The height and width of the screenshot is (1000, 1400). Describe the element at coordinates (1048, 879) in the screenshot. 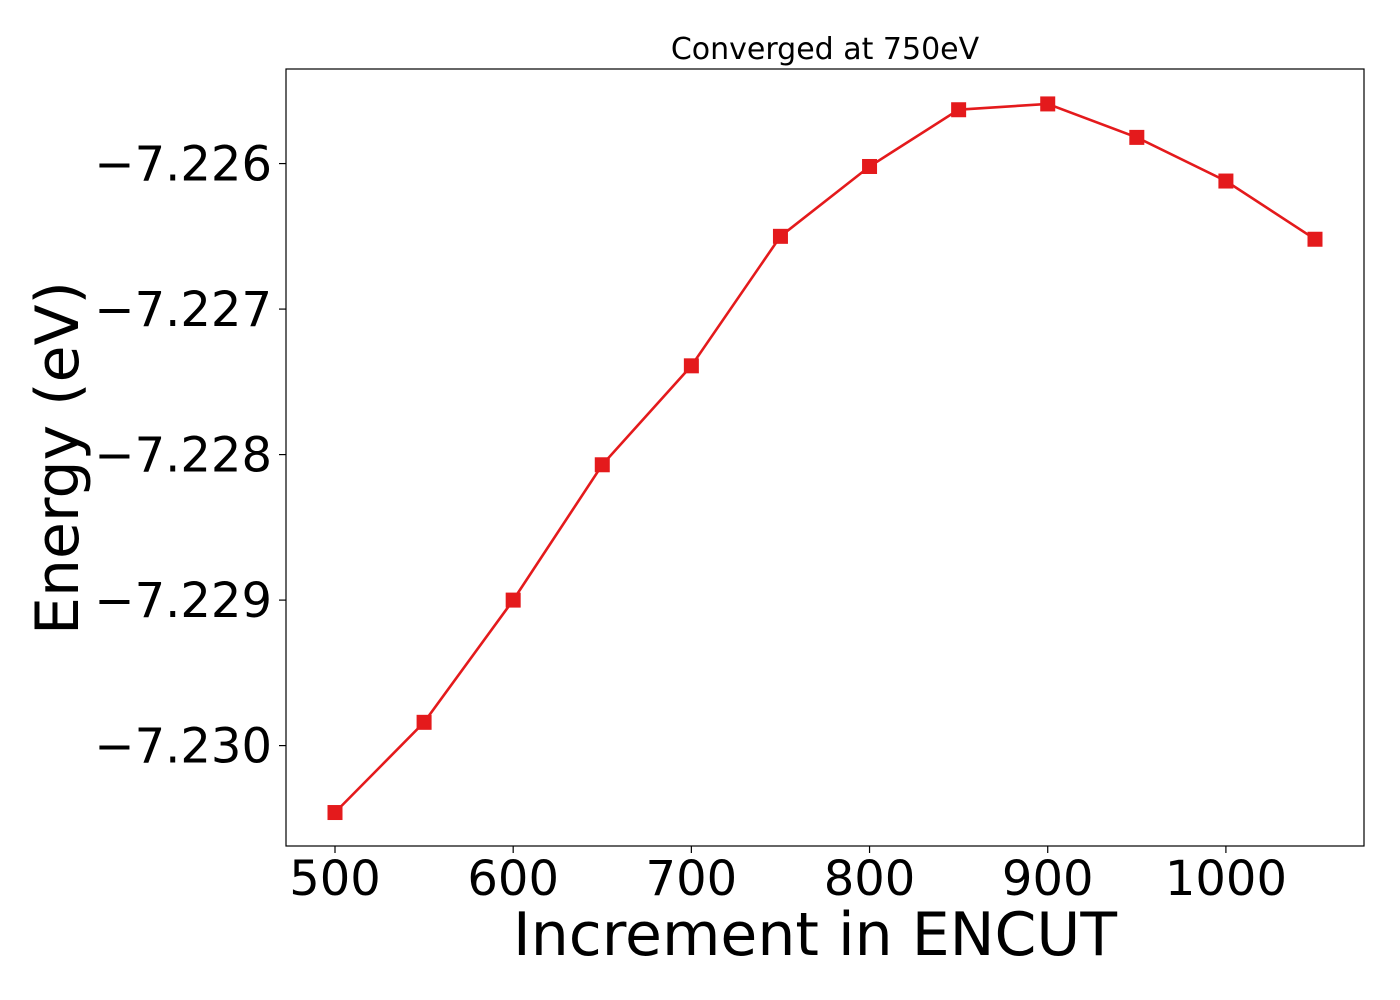

I see `x-tick-label: 900` at that location.